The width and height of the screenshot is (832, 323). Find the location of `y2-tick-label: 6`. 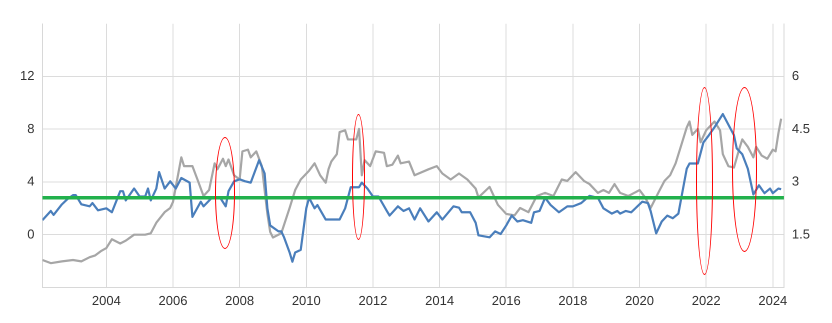

y2-tick-label: 6 is located at coordinates (796, 76).